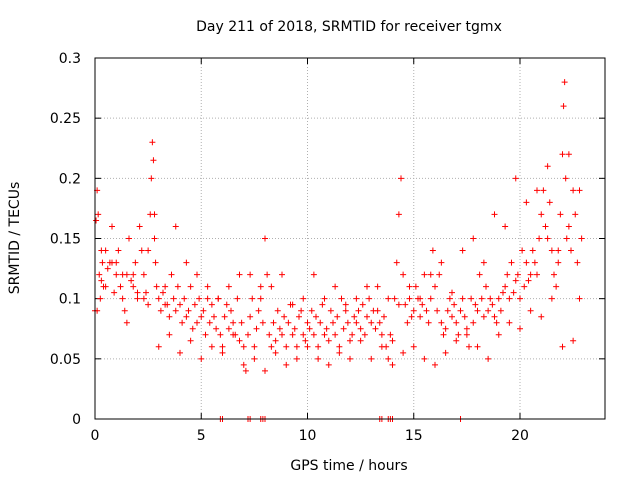 Image resolution: width=640 pixels, height=480 pixels. I want to click on y-tick-label: 0.05, so click(65, 360).